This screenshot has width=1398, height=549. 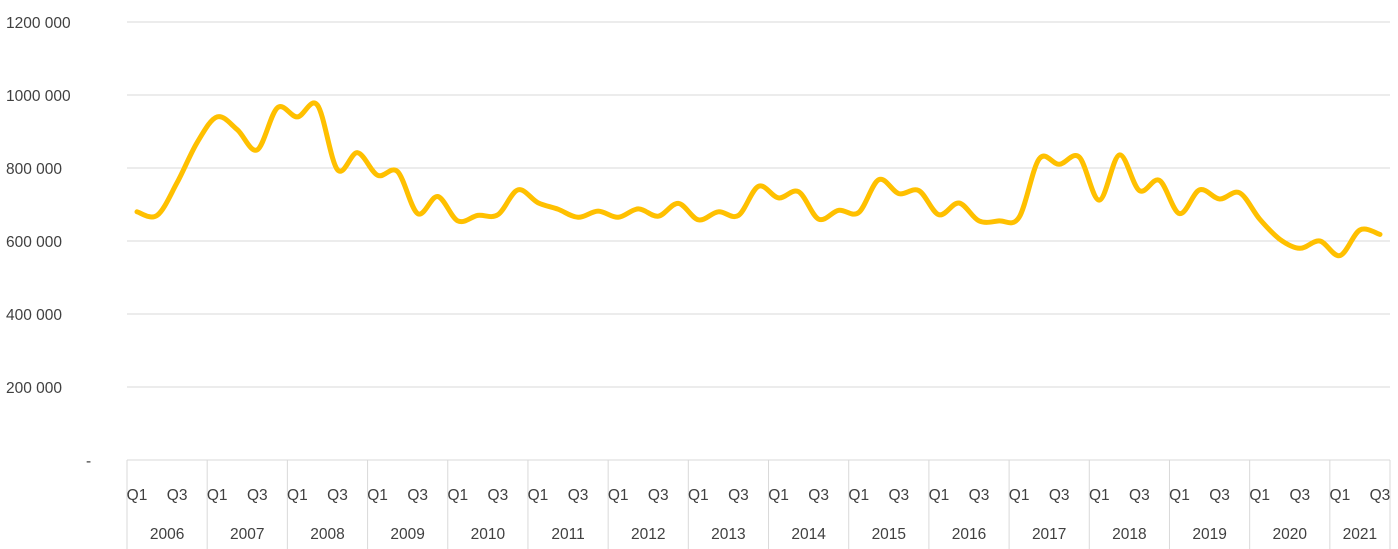 I want to click on year-label: 2007, so click(x=247, y=534).